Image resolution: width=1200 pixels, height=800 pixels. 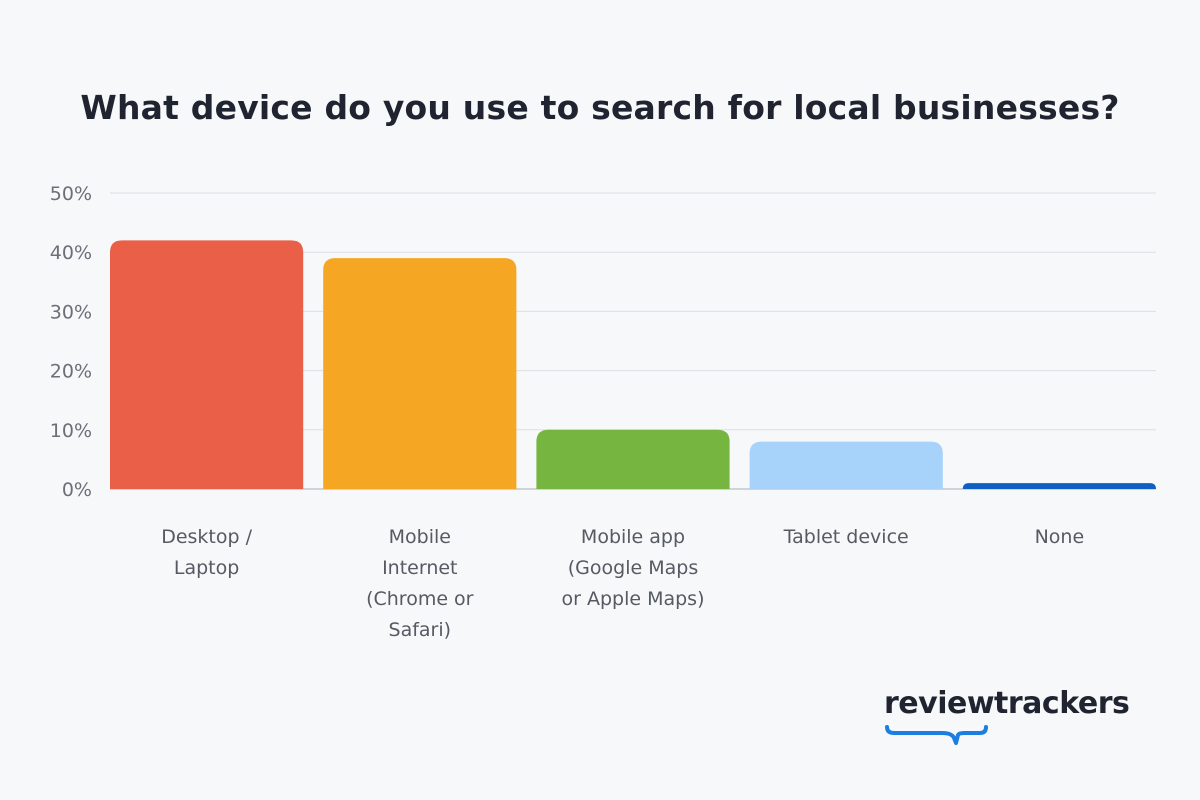 I want to click on x-category-label: None, so click(x=1059, y=537).